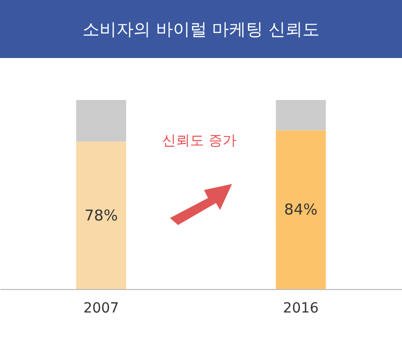  Describe the element at coordinates (101, 308) in the screenshot. I see `x-tick-label: 2007` at that location.